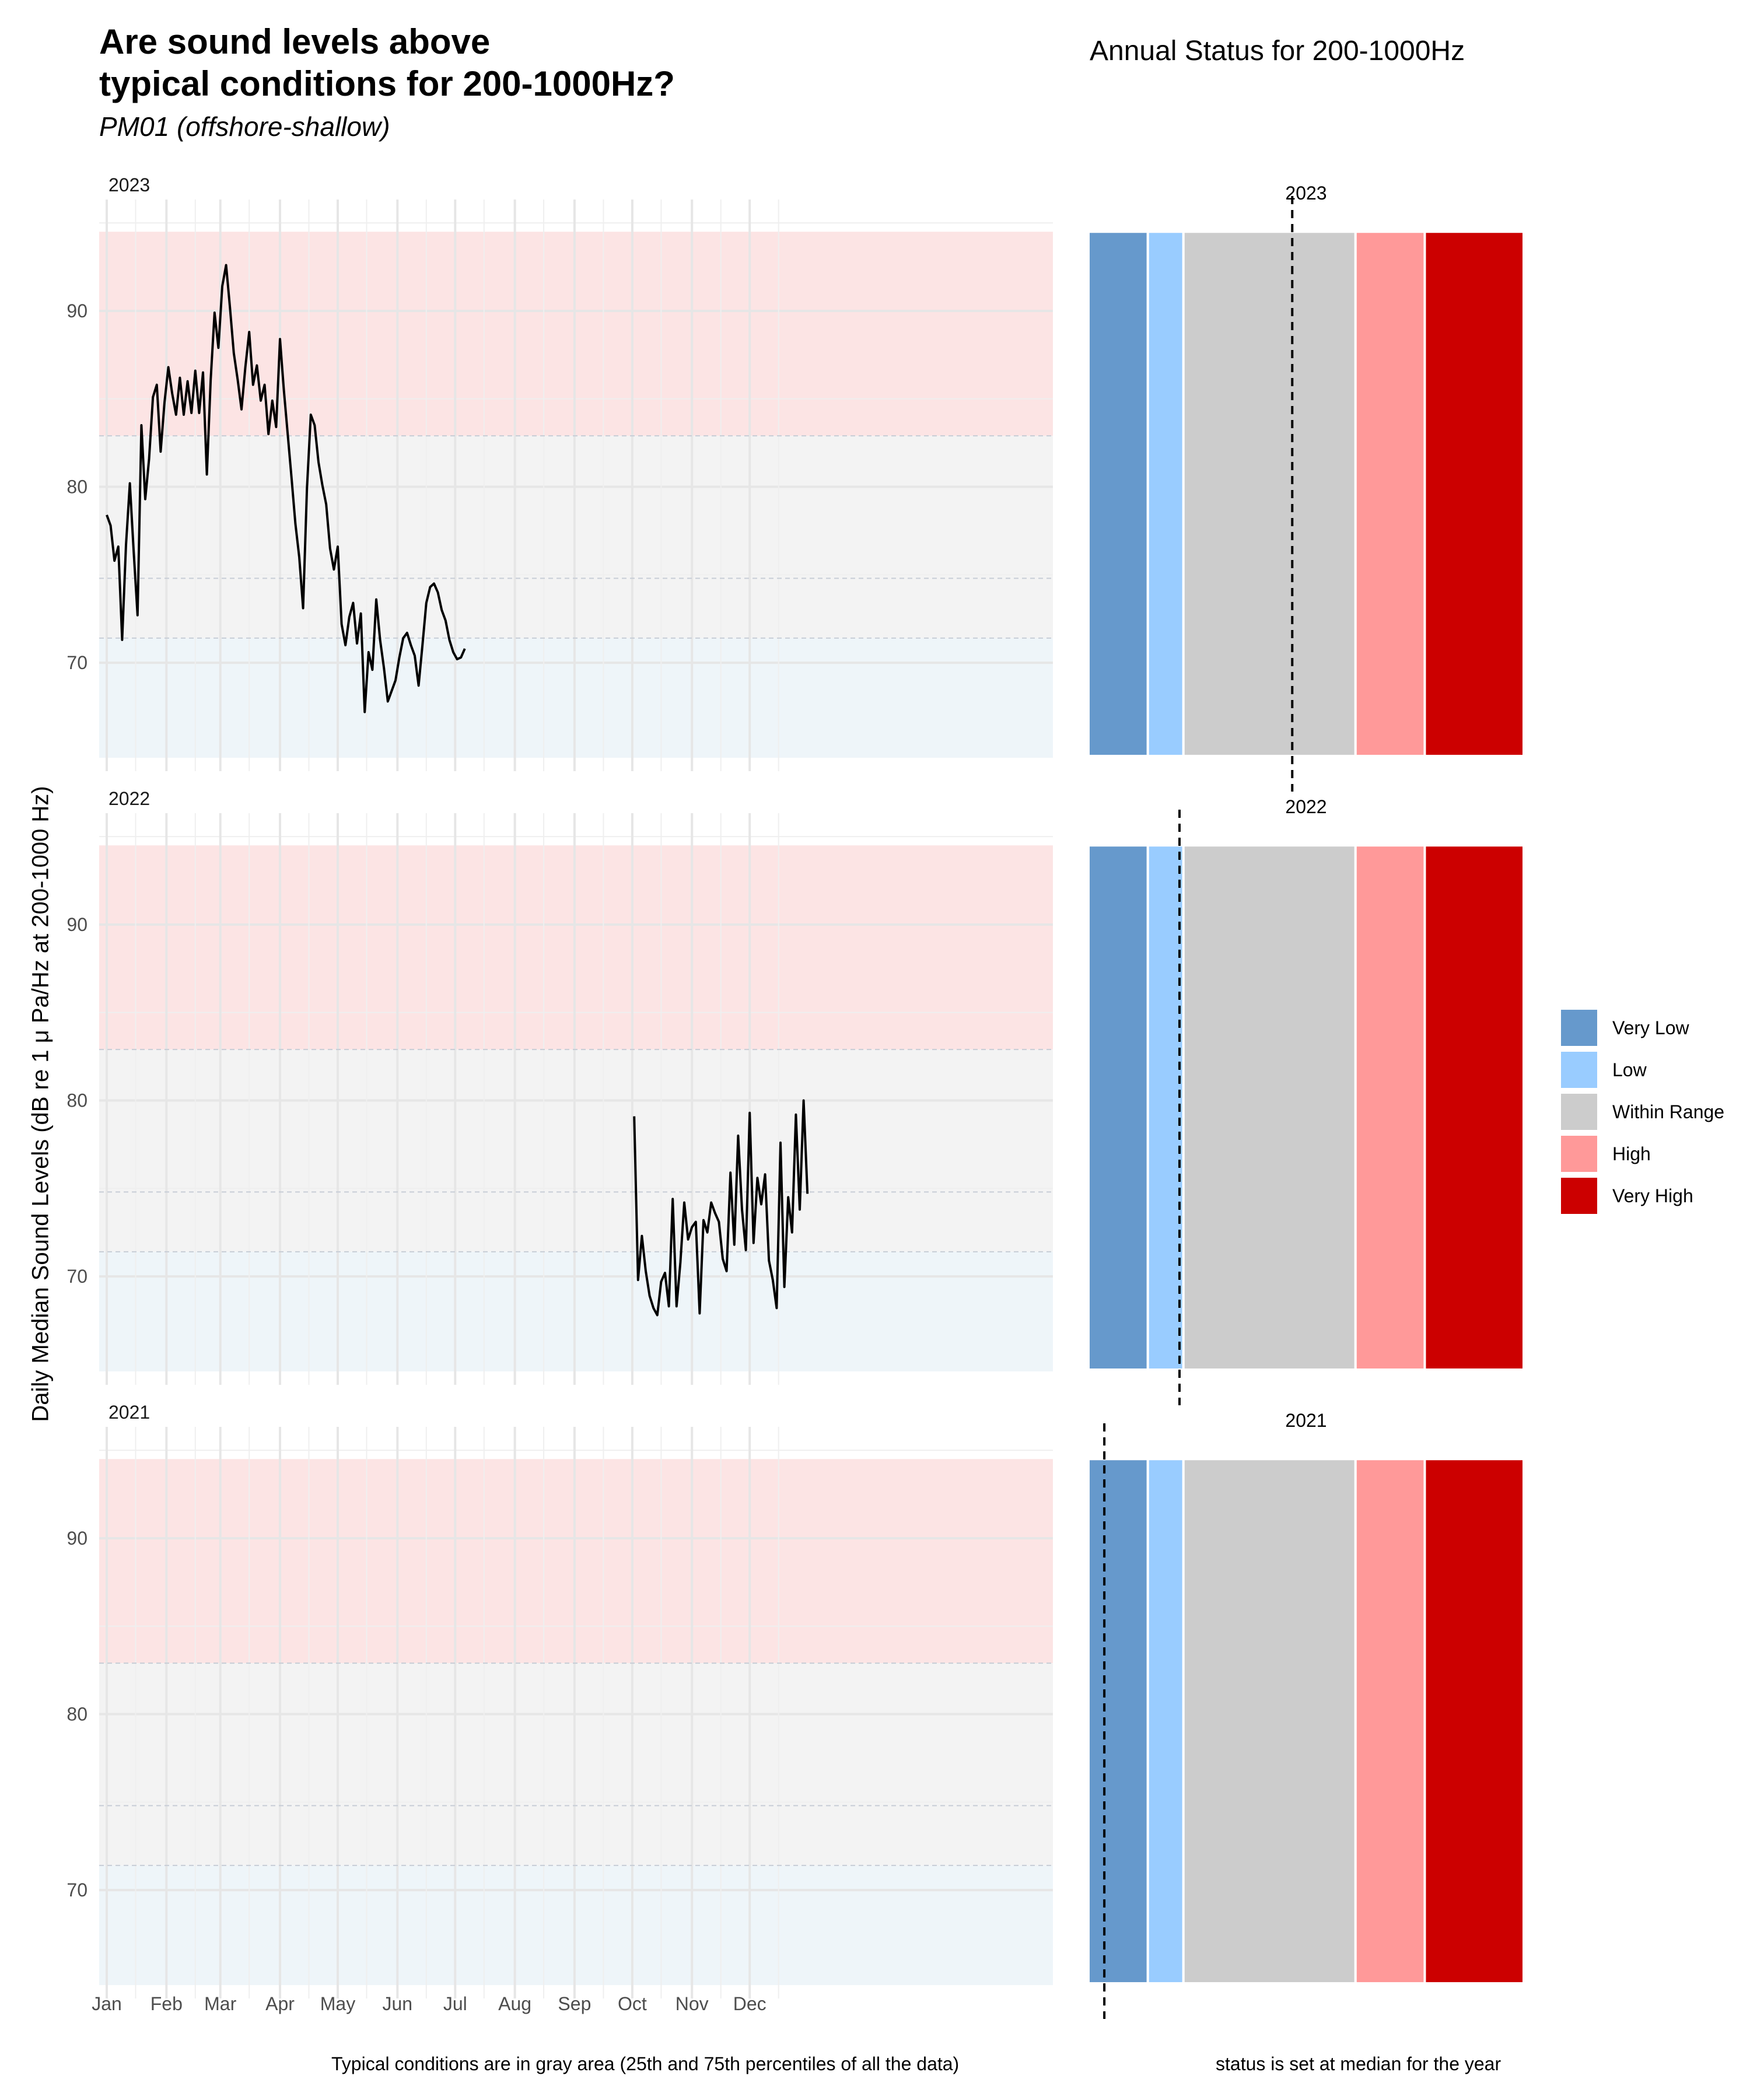  Describe the element at coordinates (1631, 1153) in the screenshot. I see `legend-label-high: High` at that location.